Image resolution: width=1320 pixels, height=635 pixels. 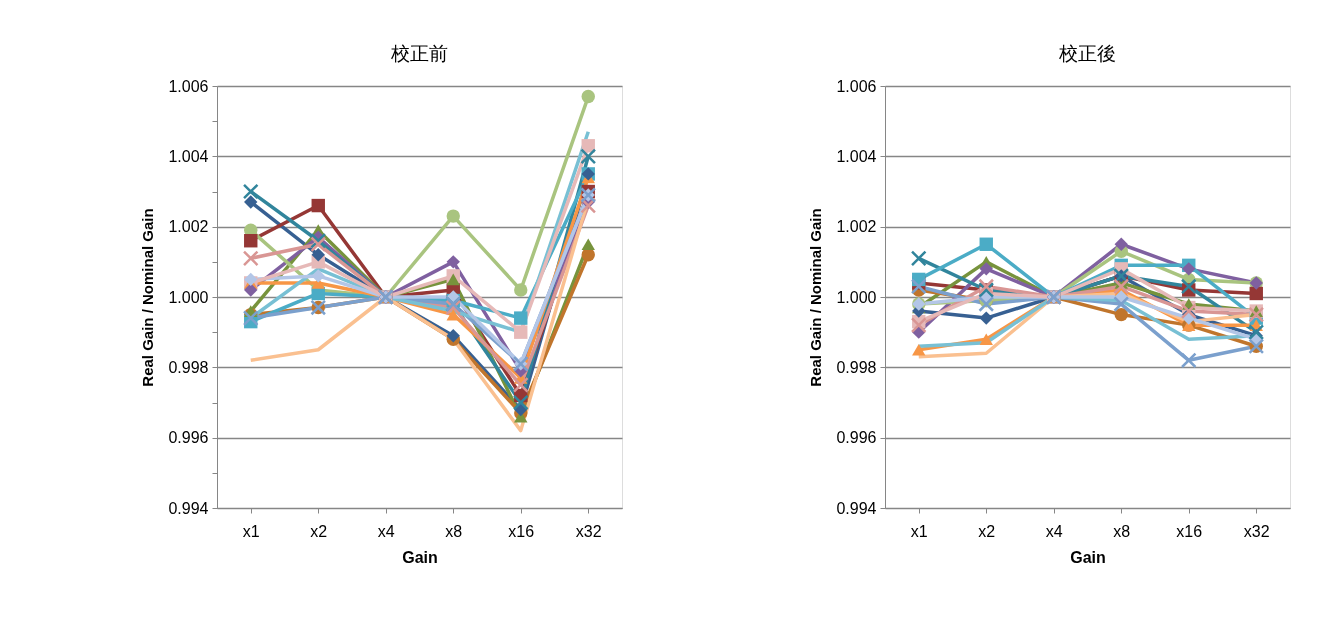 What do you see at coordinates (419, 53) in the screenshot?
I see `chart-title: 校正前` at bounding box center [419, 53].